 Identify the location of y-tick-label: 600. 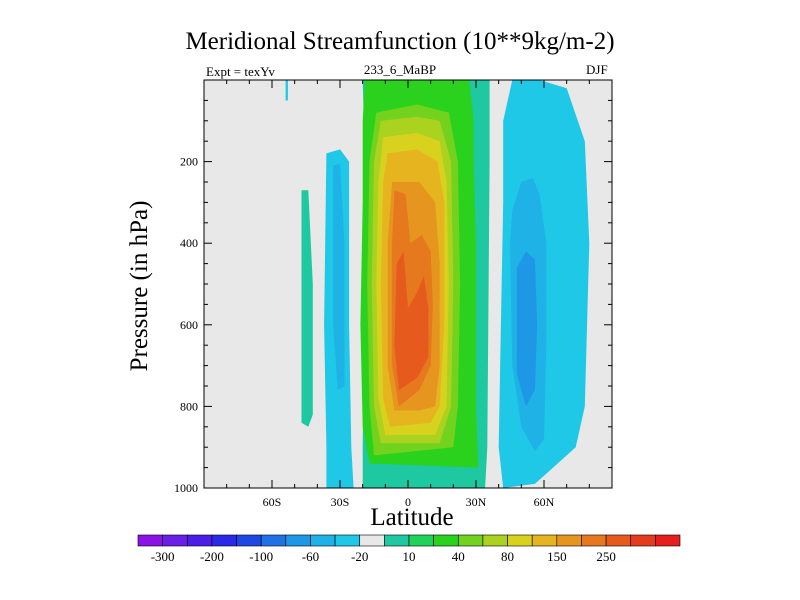
(189, 325).